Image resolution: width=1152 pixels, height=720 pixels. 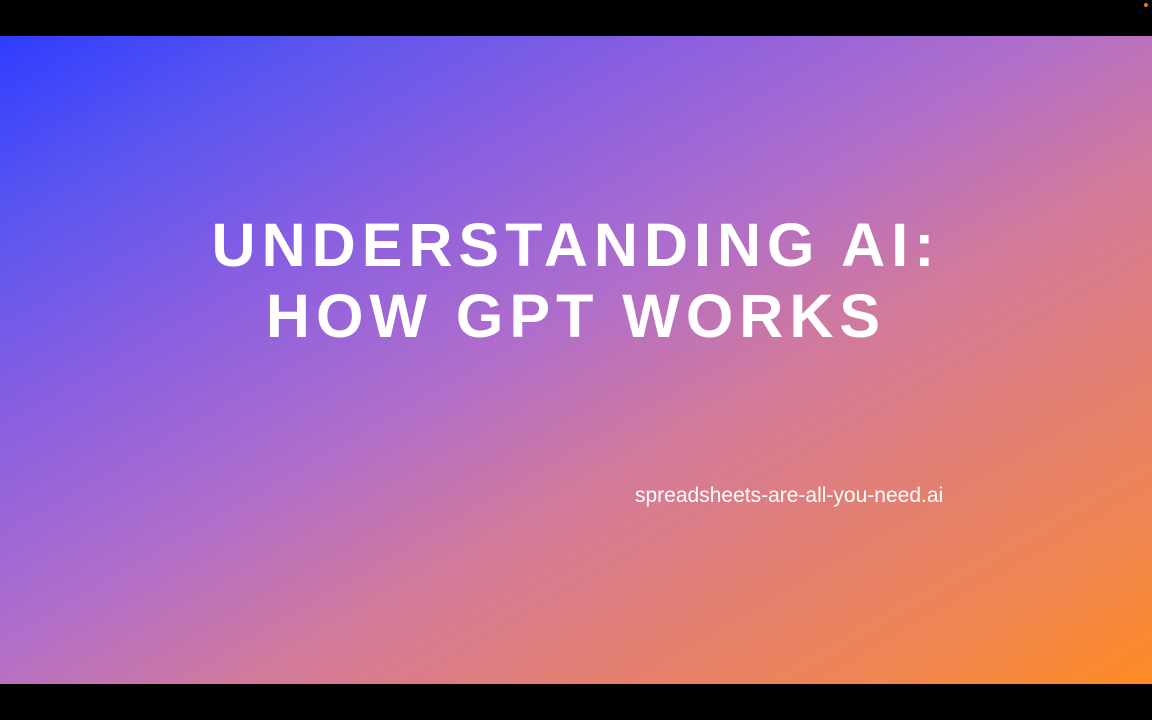 What do you see at coordinates (576, 245) in the screenshot?
I see `slide-title-line-1: UNDERSTANDING AI:` at bounding box center [576, 245].